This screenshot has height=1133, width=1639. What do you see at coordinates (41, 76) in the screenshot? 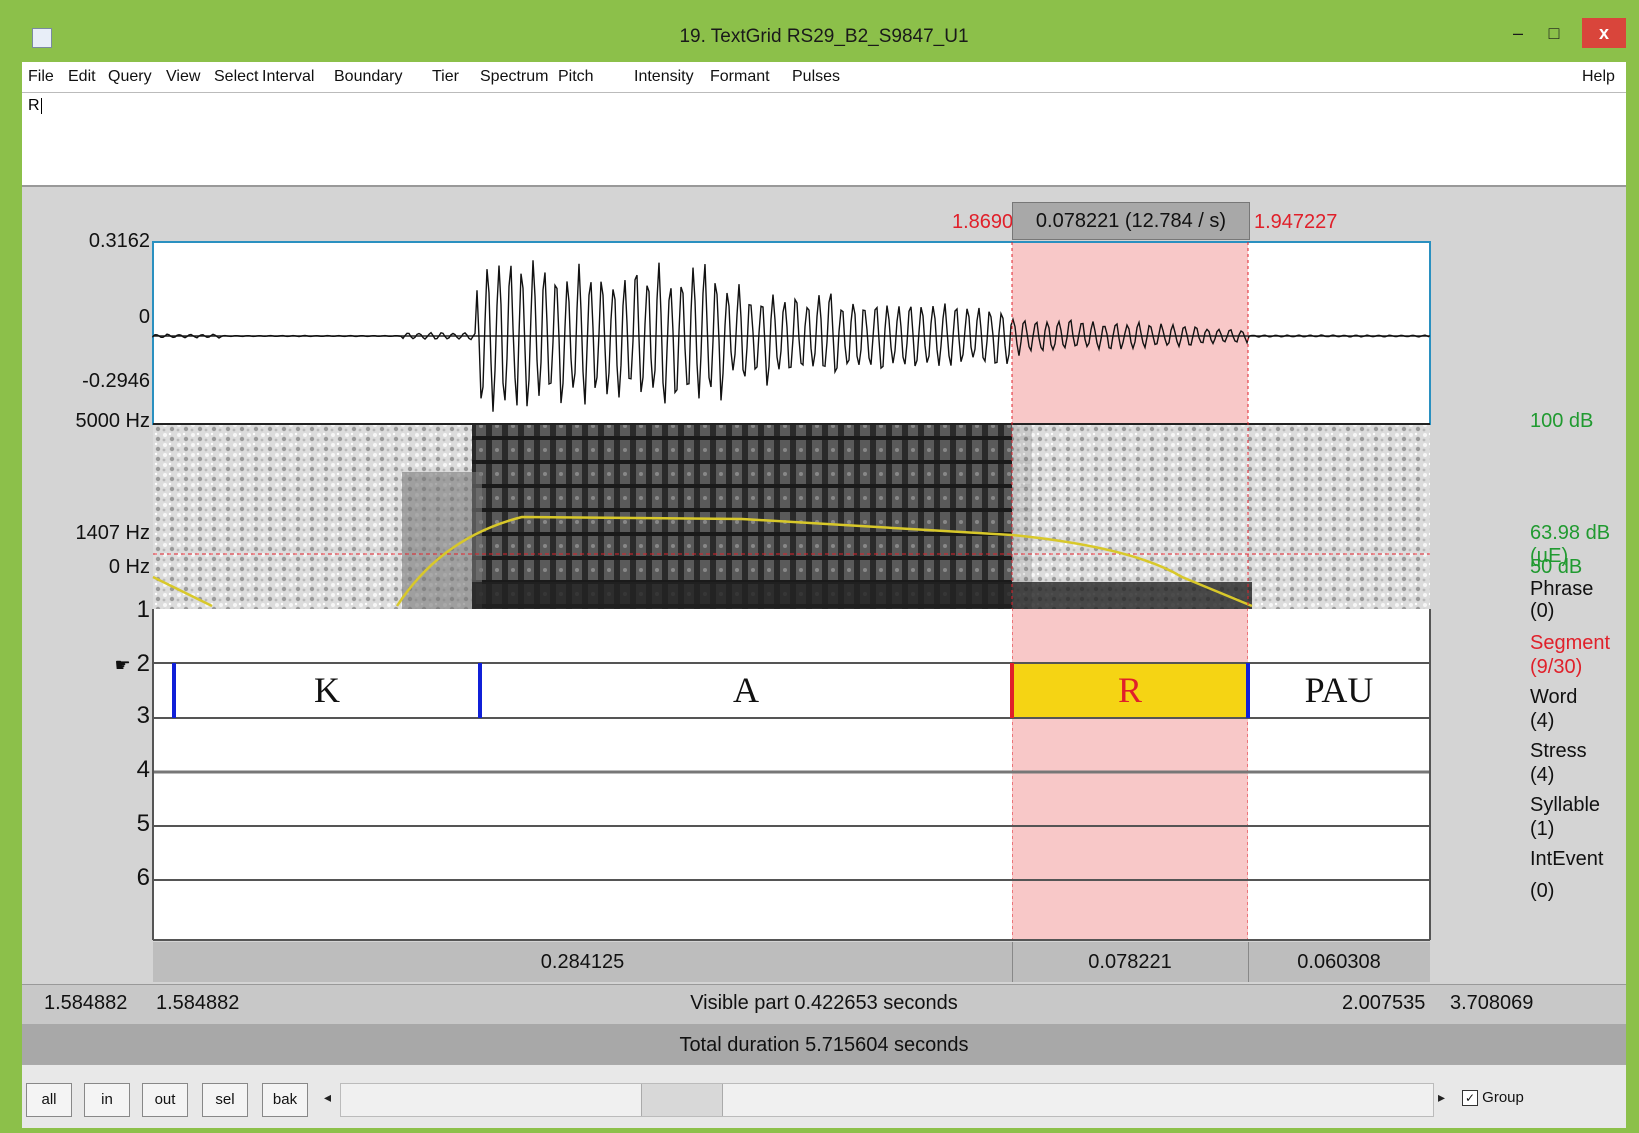
I see `menu-file: File` at bounding box center [41, 76].